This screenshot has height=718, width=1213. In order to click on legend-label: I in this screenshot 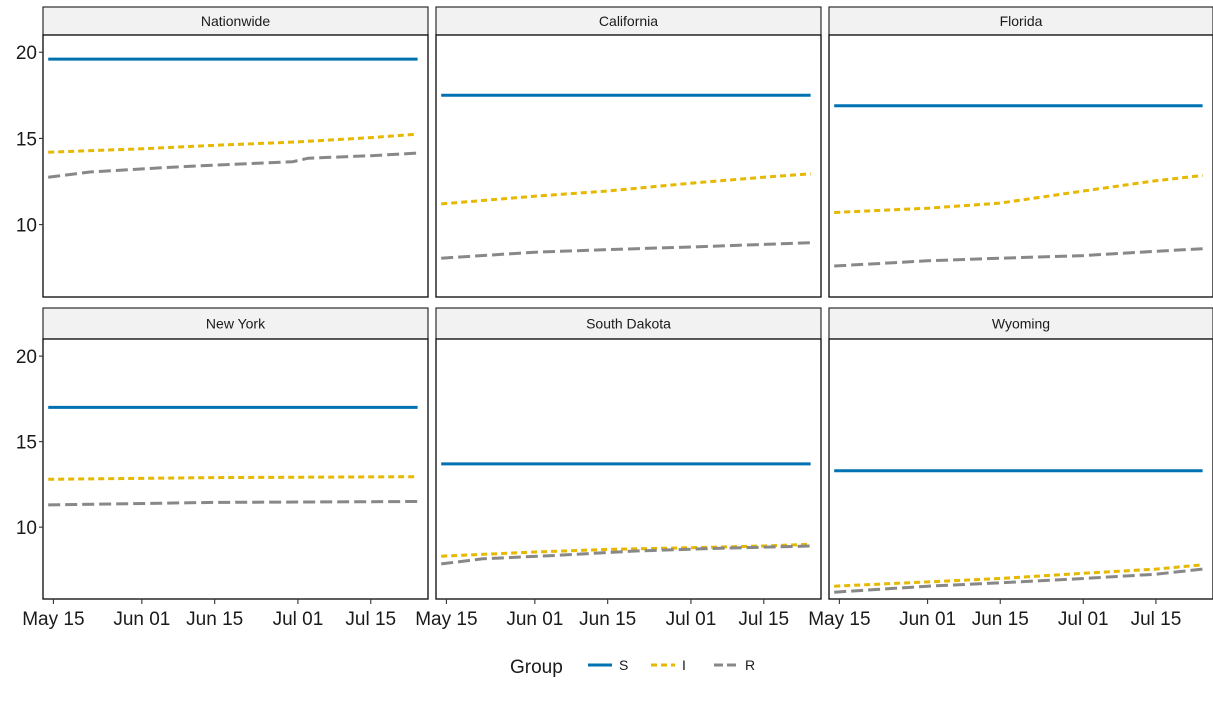, I will do `click(684, 665)`.